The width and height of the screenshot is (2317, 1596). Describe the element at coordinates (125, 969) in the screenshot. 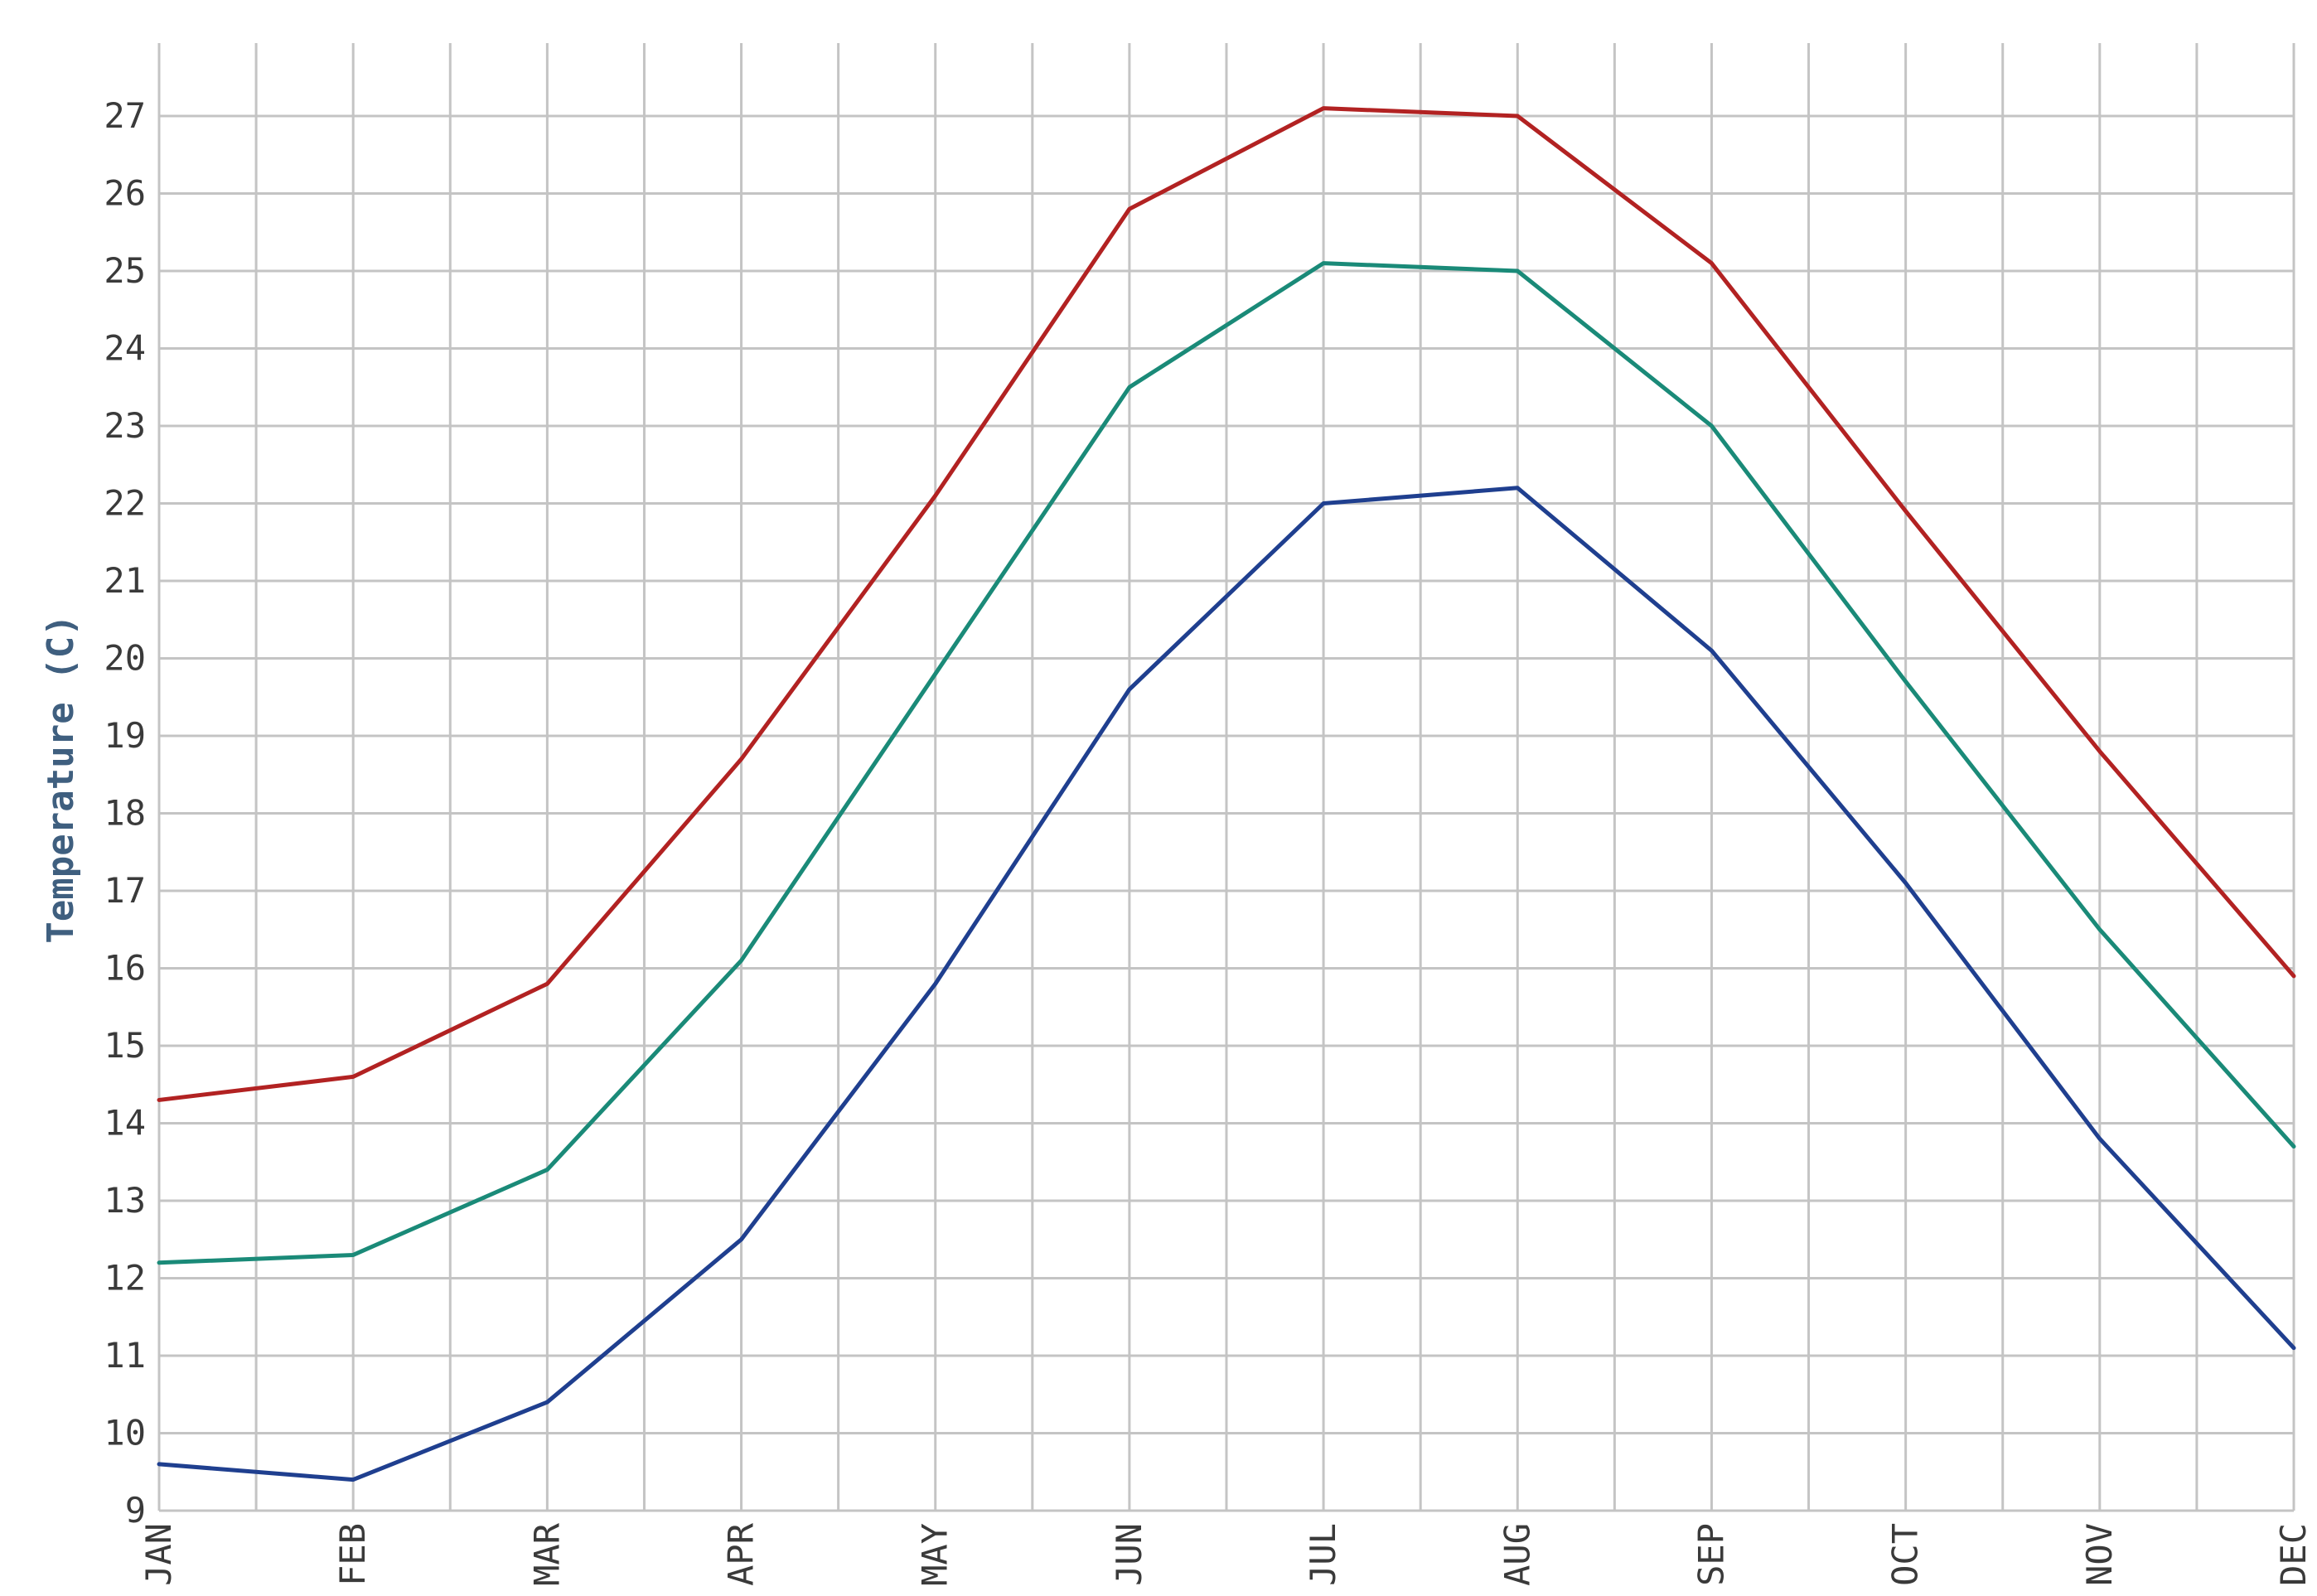

I see `y-tick-label: 16` at that location.